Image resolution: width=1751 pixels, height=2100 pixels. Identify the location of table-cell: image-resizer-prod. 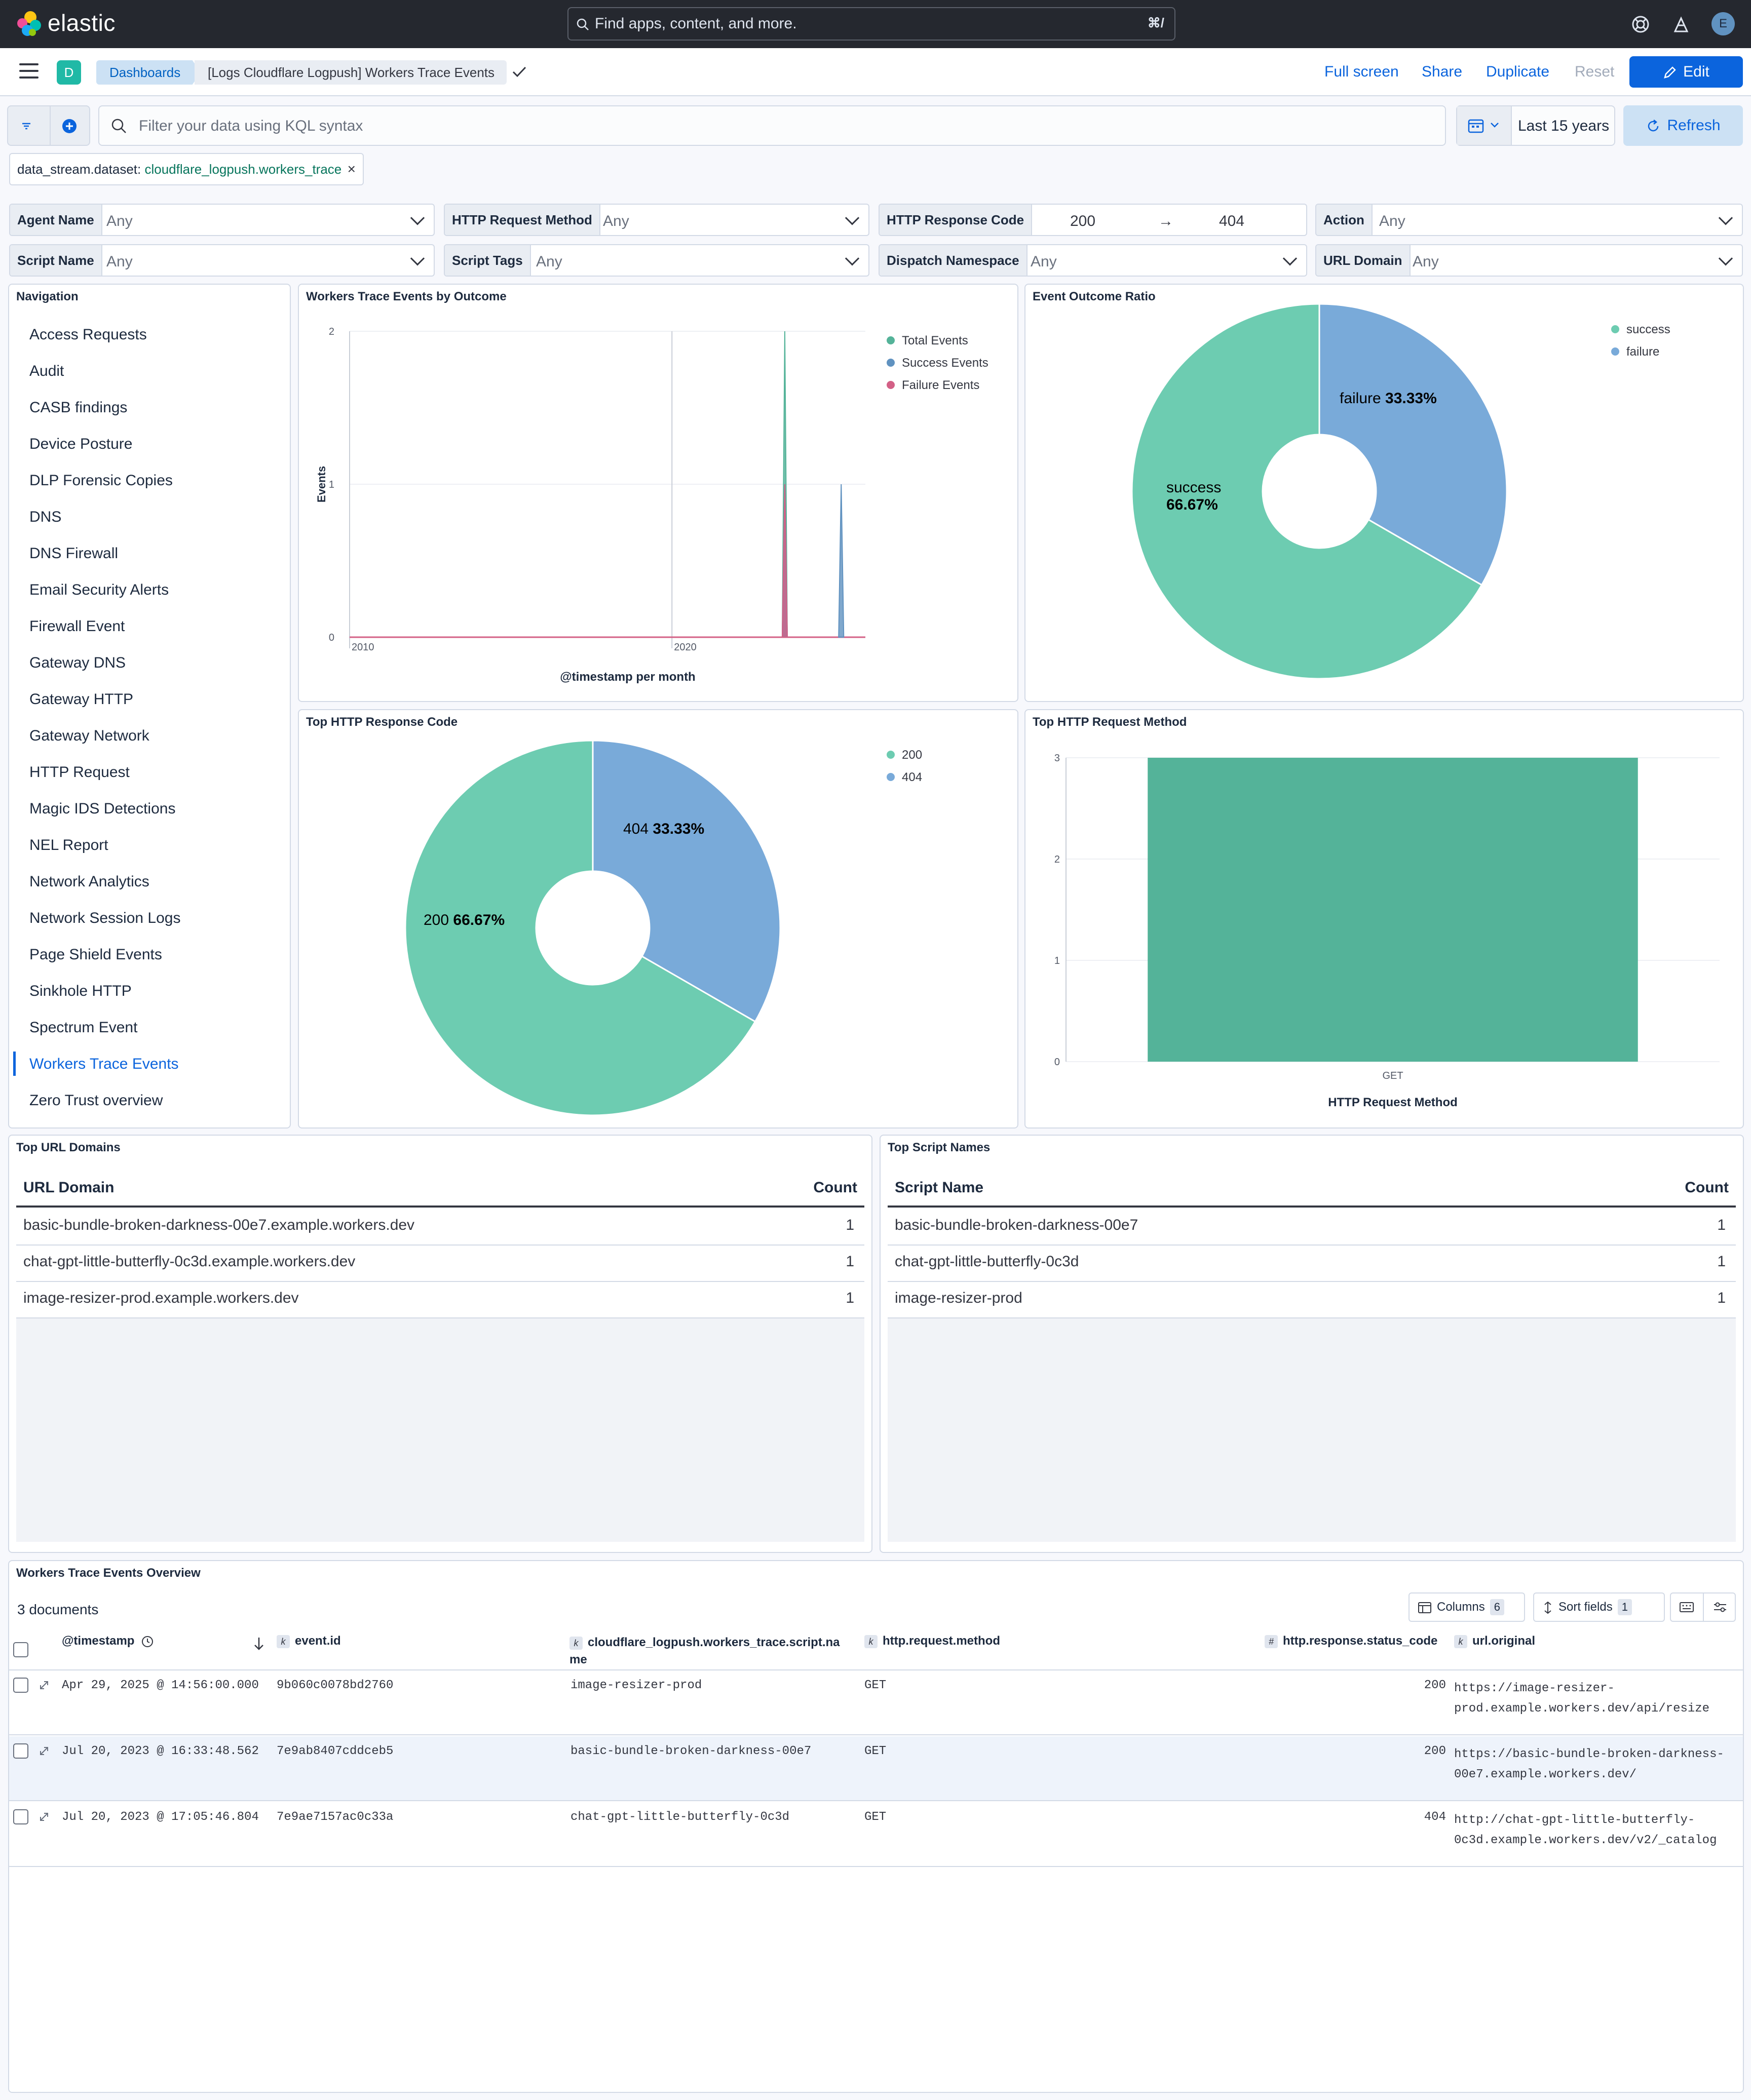
(958, 1298).